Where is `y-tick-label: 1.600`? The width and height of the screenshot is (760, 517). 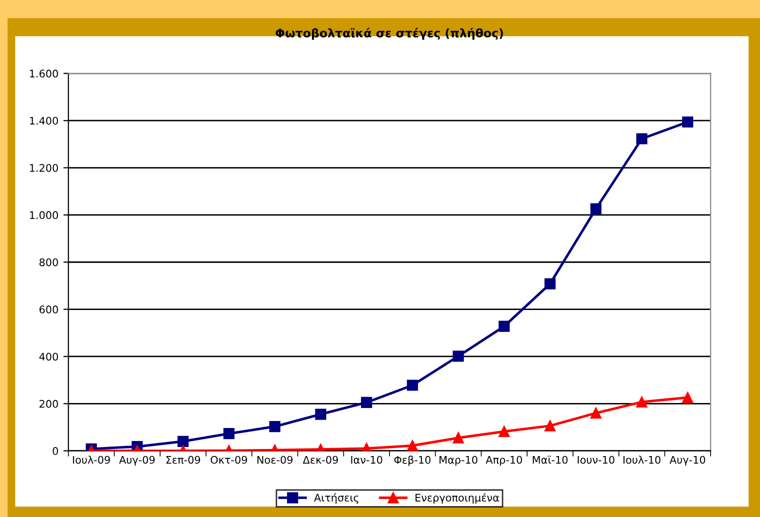 y-tick-label: 1.600 is located at coordinates (44, 74).